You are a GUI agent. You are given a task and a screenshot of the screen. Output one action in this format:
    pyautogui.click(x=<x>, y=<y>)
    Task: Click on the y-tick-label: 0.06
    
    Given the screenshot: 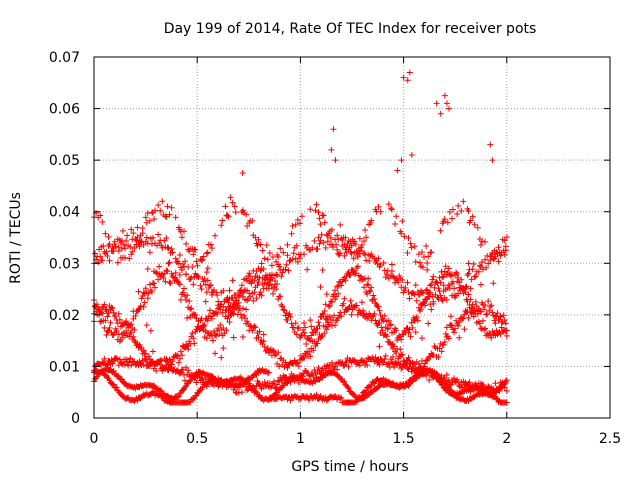 What is the action you would take?
    pyautogui.click(x=64, y=110)
    